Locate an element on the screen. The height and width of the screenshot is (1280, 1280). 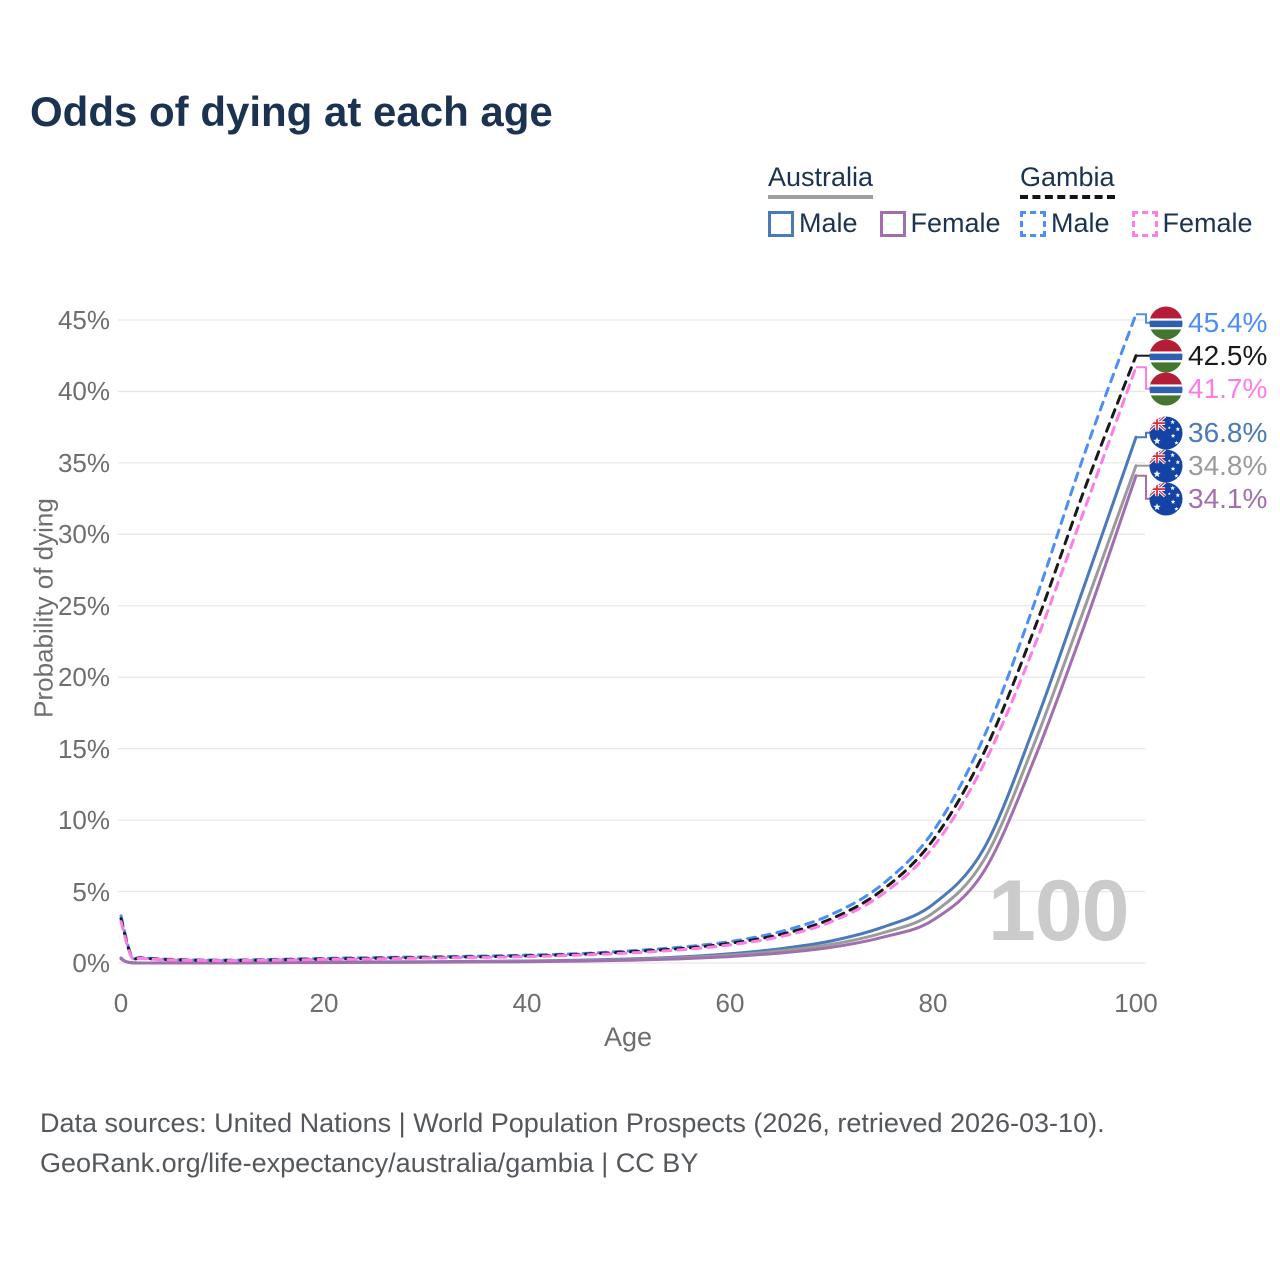
australia-male-swatch-icon is located at coordinates (781, 223).